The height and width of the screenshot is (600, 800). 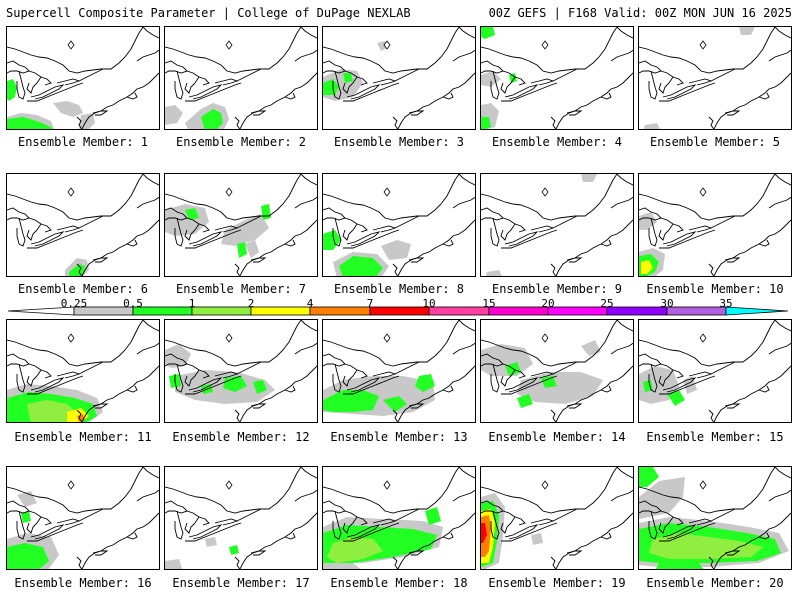 What do you see at coordinates (241, 583) in the screenshot?
I see `ensemble-member-label: Ensemble Member: 17` at bounding box center [241, 583].